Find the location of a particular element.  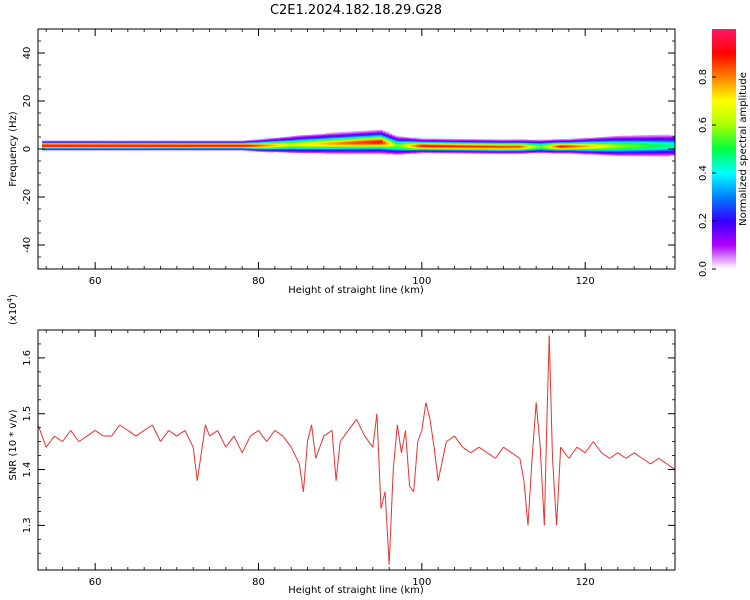

x-tick-label: 60 is located at coordinates (95, 281).